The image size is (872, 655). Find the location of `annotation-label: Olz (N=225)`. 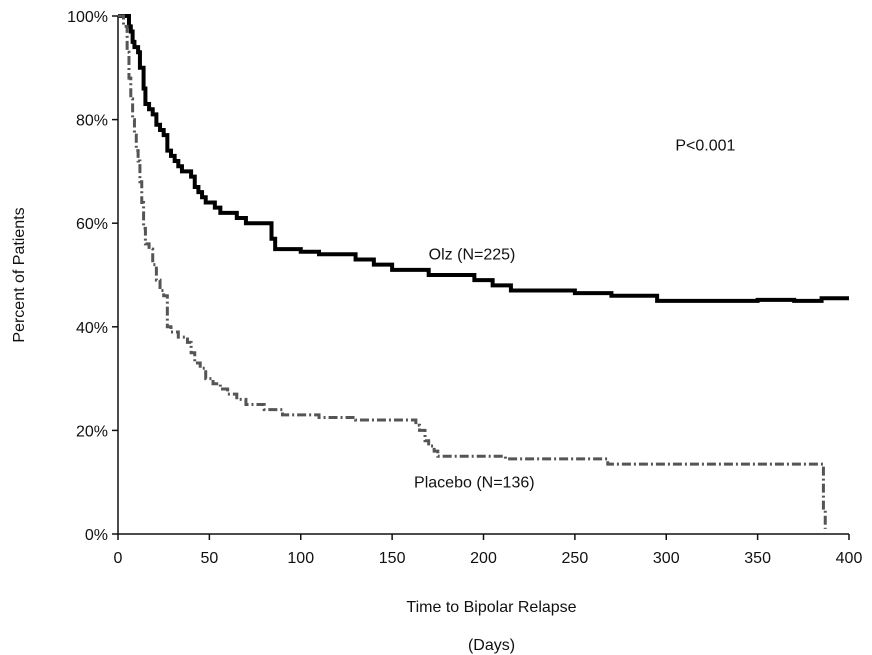

annotation-label: Olz (N=225) is located at coordinates (472, 254).